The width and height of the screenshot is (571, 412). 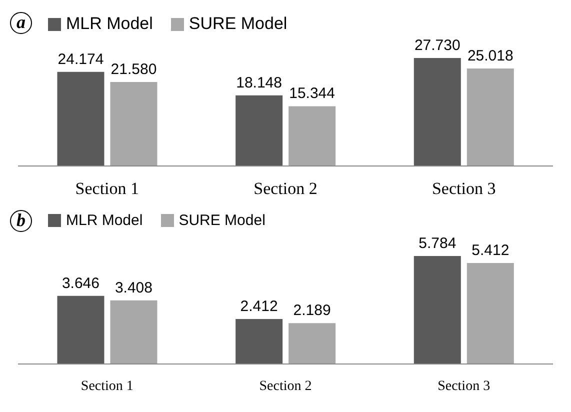 I want to click on data-label: 15.344, so click(x=312, y=93).